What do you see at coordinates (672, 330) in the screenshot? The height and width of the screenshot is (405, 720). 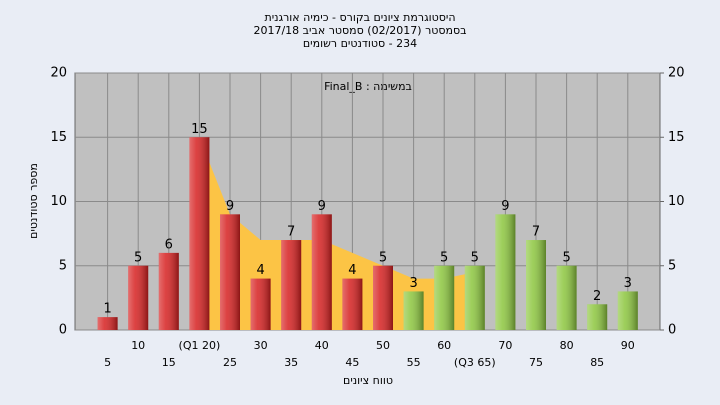 I see `y2-tick-label: 0` at bounding box center [672, 330].